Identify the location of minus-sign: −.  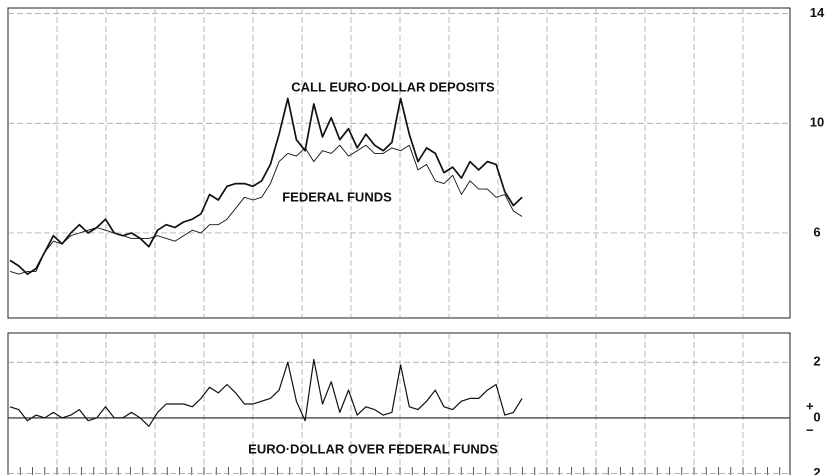
(810, 429).